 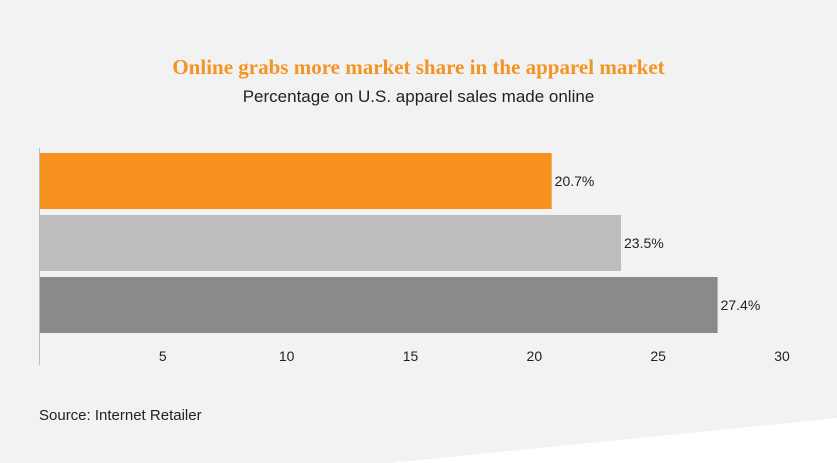 What do you see at coordinates (644, 243) in the screenshot?
I see `data-label-2: 23.5%` at bounding box center [644, 243].